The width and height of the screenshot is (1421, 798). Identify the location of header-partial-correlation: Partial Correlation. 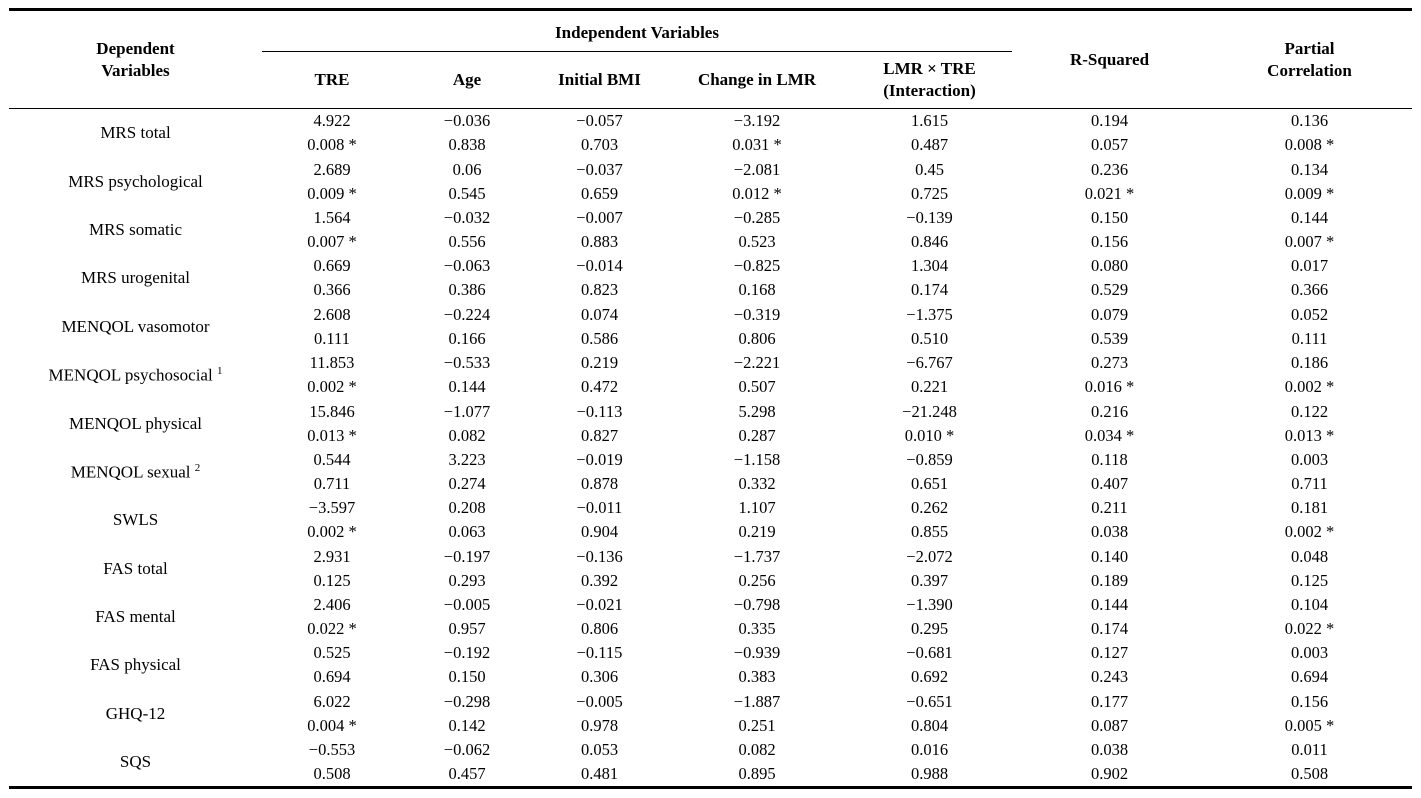
(1309, 59).